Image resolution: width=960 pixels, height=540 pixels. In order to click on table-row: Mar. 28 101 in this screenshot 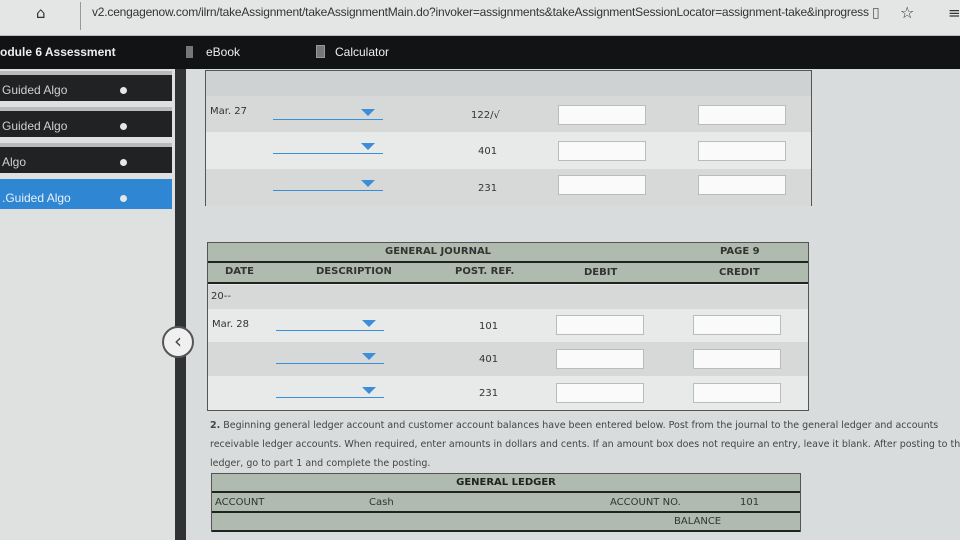, I will do `click(508, 325)`.